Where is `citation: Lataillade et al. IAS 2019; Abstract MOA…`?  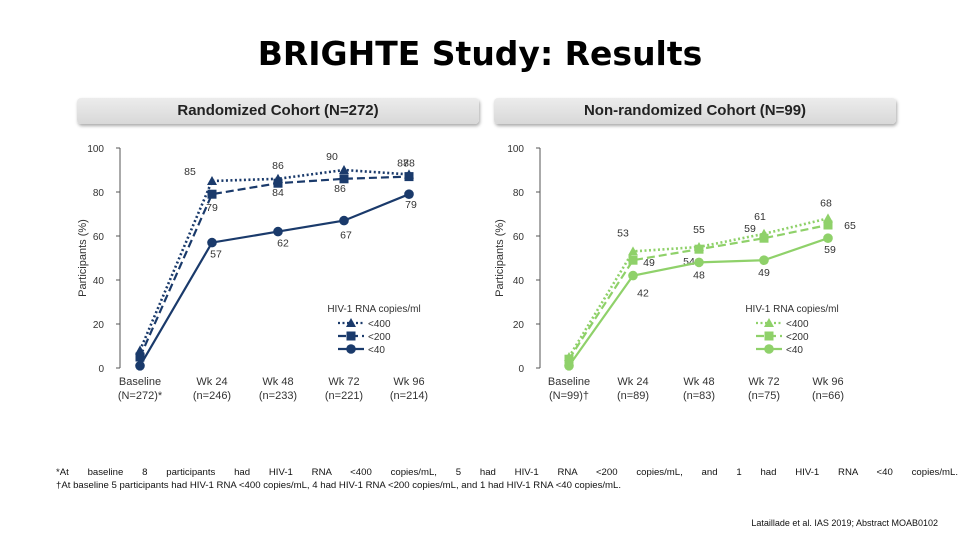 citation: Lataillade et al. IAS 2019; Abstract MOA… is located at coordinates (844, 523).